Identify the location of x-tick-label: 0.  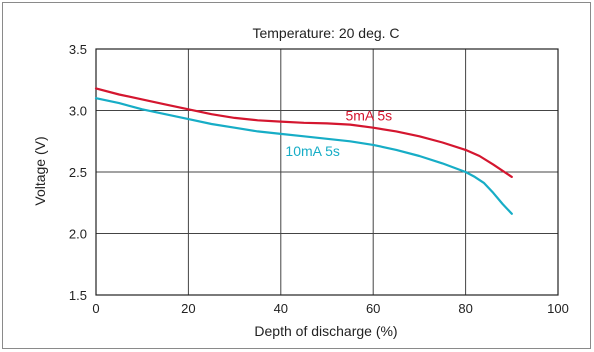
(95, 308).